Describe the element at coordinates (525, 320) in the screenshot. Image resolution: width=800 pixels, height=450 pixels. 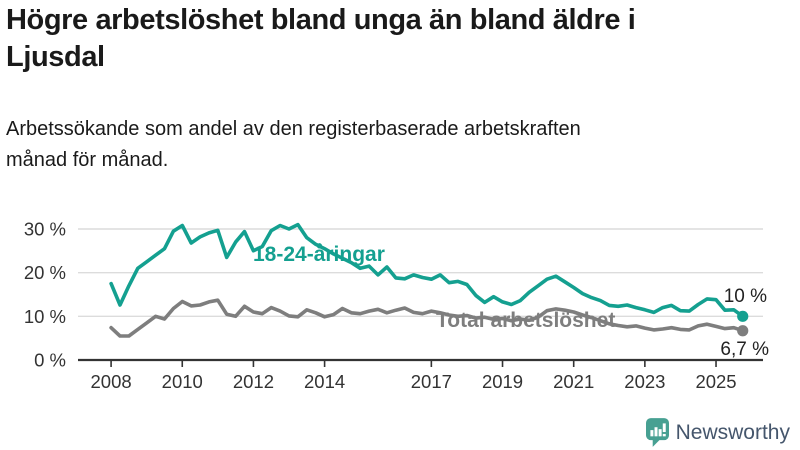
I see `series-label-total: Total arbetslöshet` at that location.